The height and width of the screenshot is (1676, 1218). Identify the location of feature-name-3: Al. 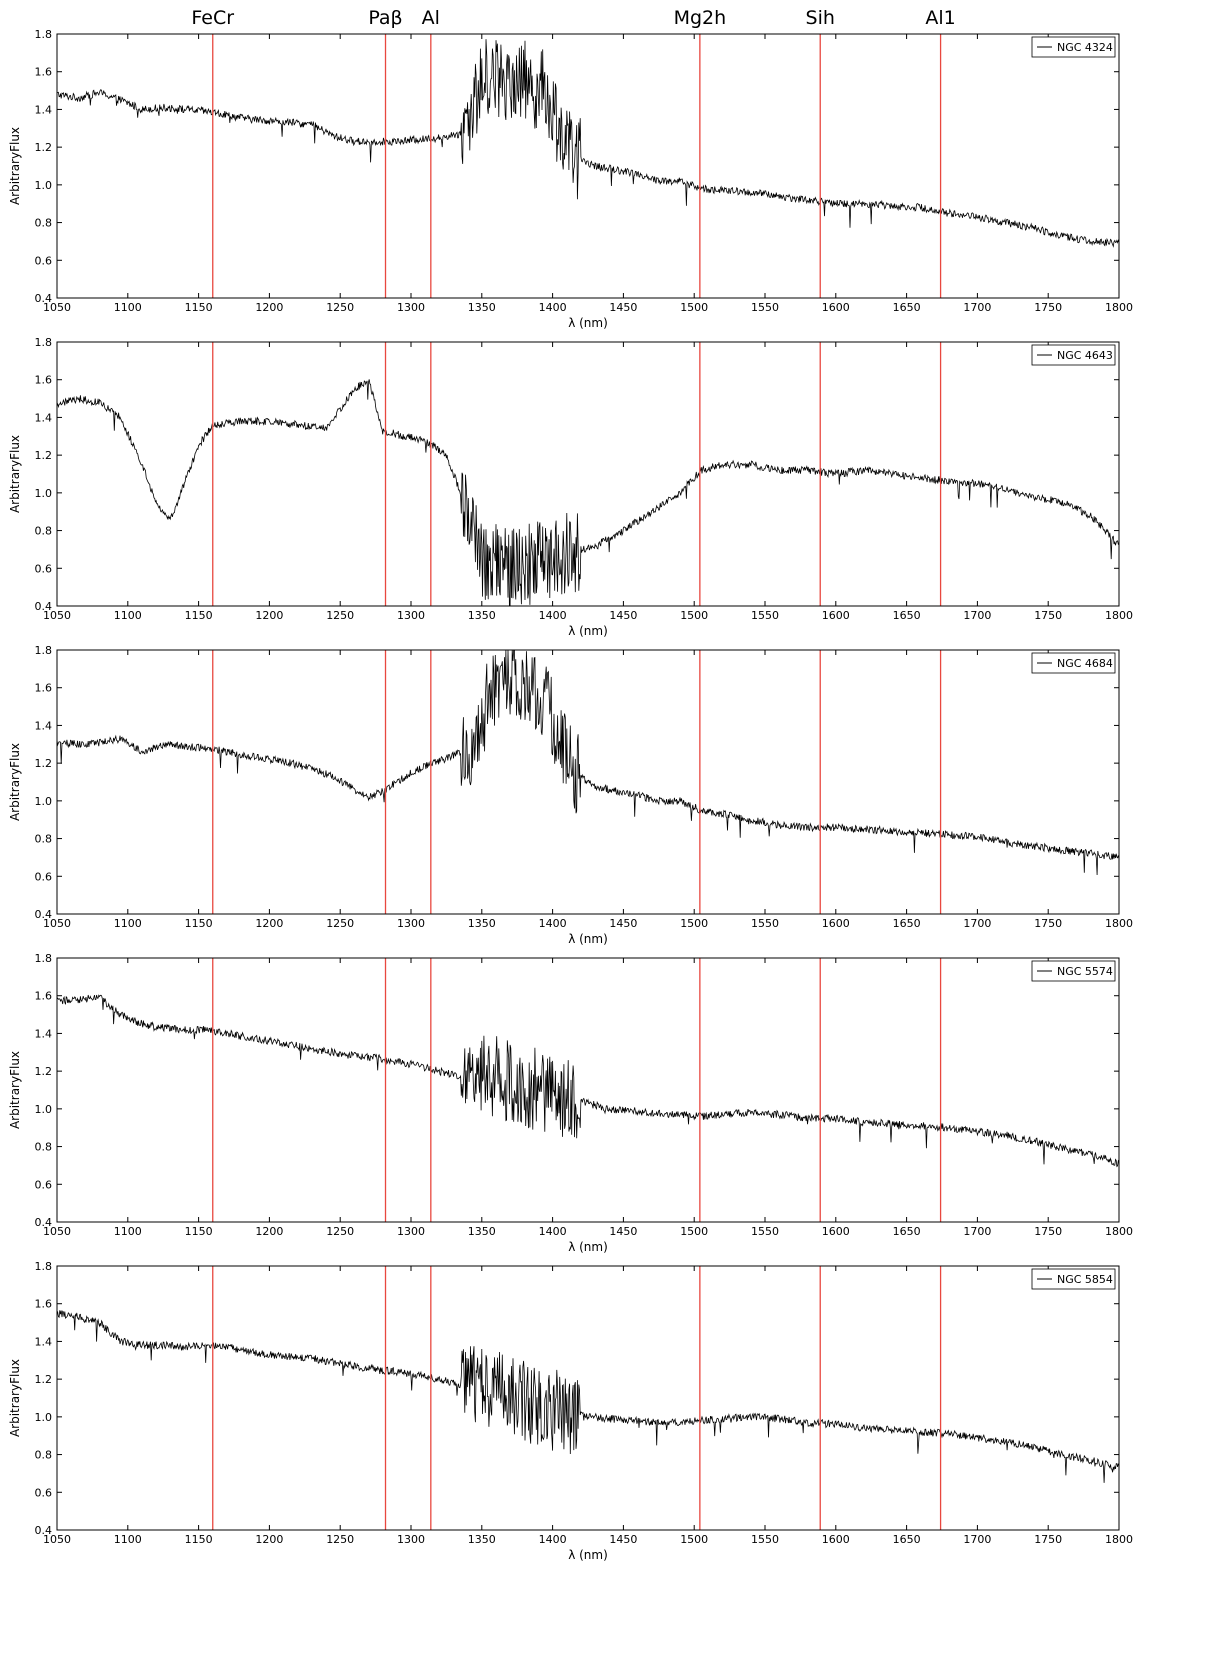
(431, 18).